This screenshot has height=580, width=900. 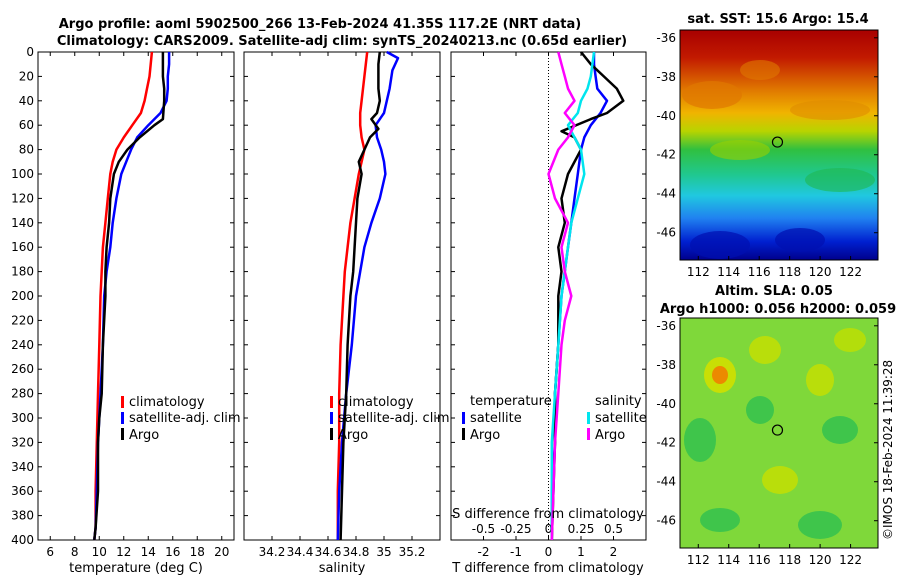 What do you see at coordinates (588, 418) in the screenshot?
I see `legend-swatch-s-satellite` at bounding box center [588, 418].